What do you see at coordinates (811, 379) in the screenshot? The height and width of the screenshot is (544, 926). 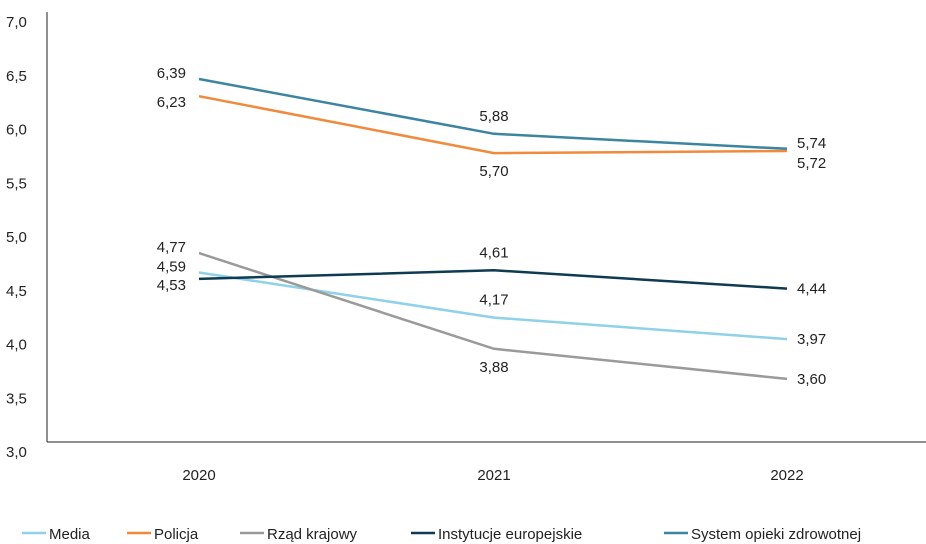 I see `data-label: 3,60` at bounding box center [811, 379].